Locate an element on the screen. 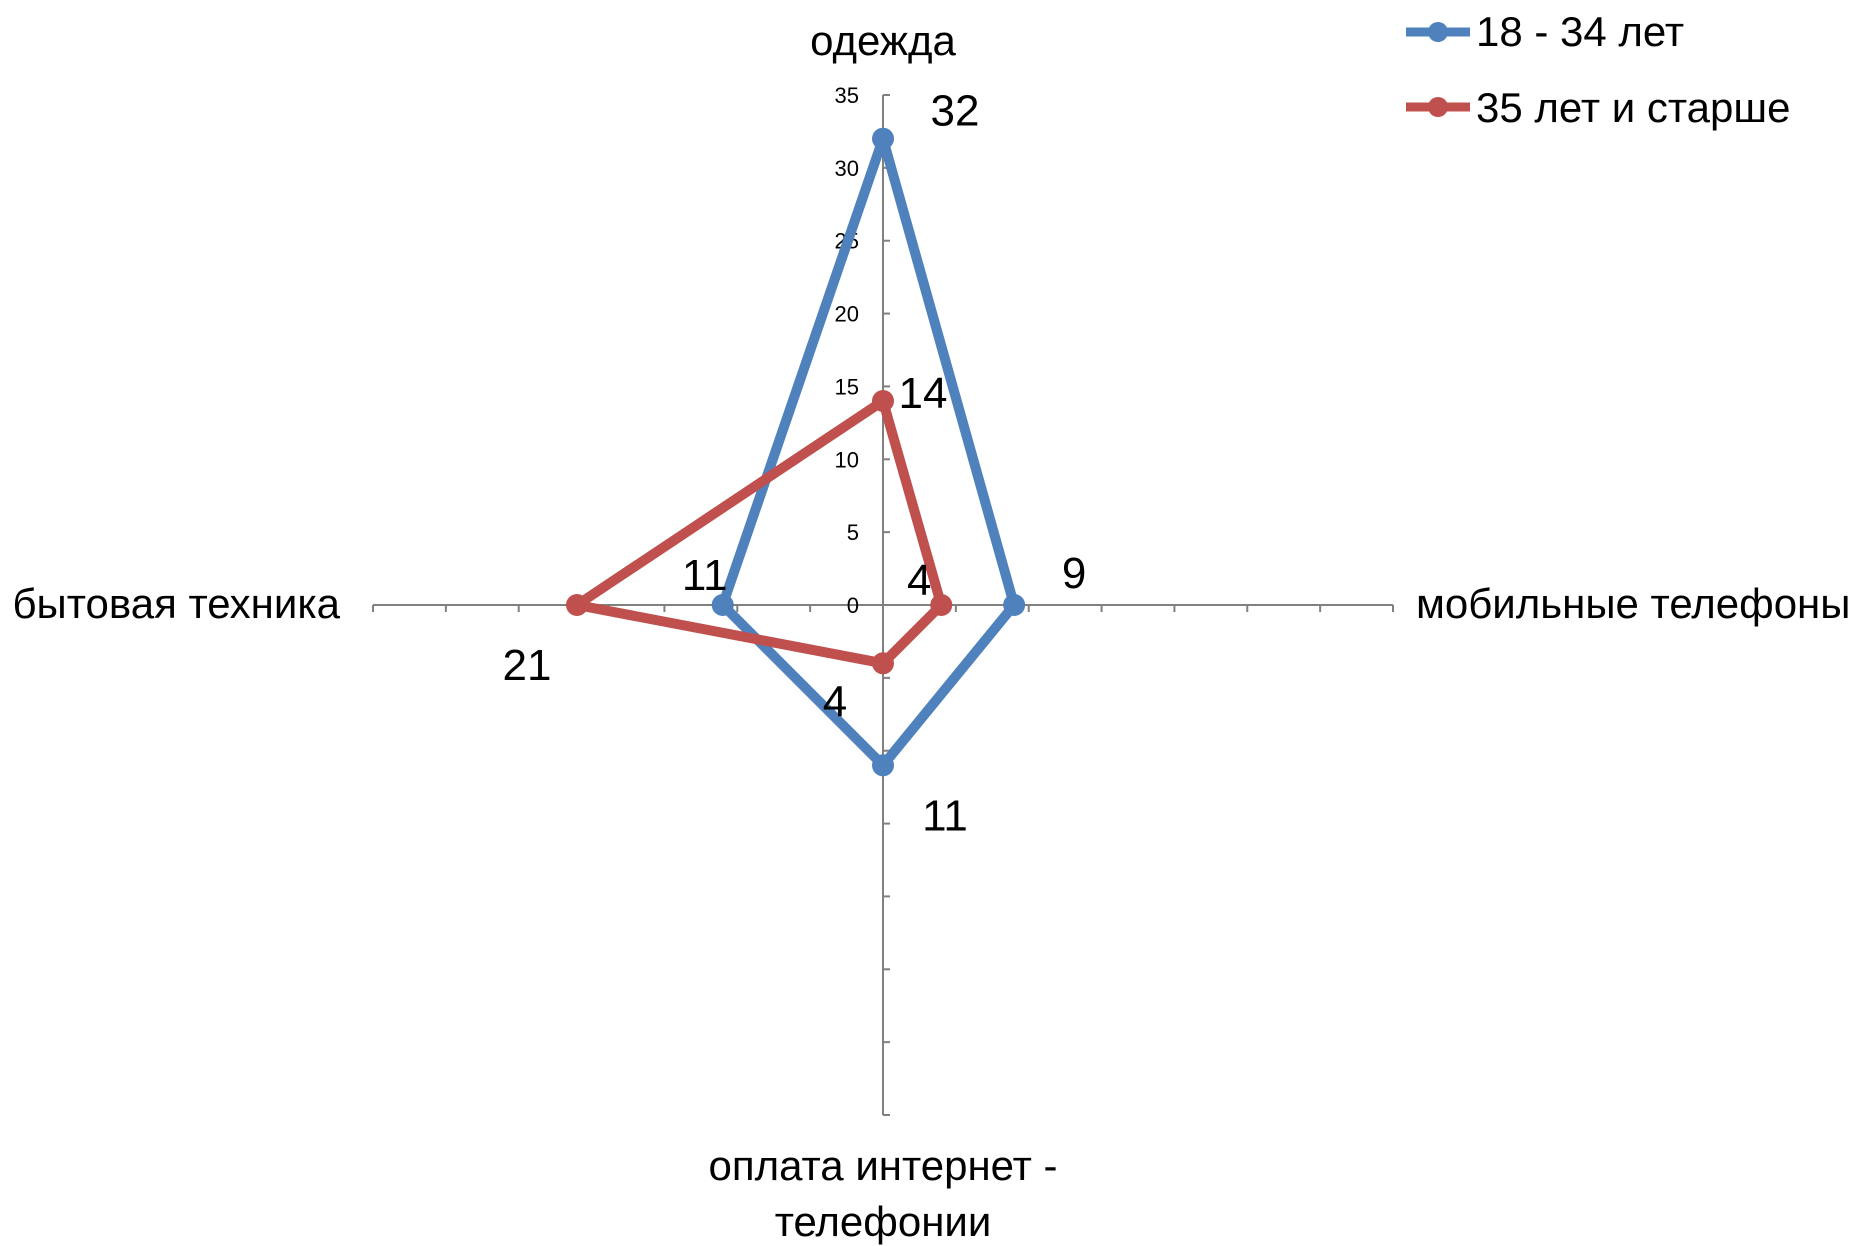 This screenshot has width=1864, height=1246. tick-label-6: 30 is located at coordinates (847, 168).